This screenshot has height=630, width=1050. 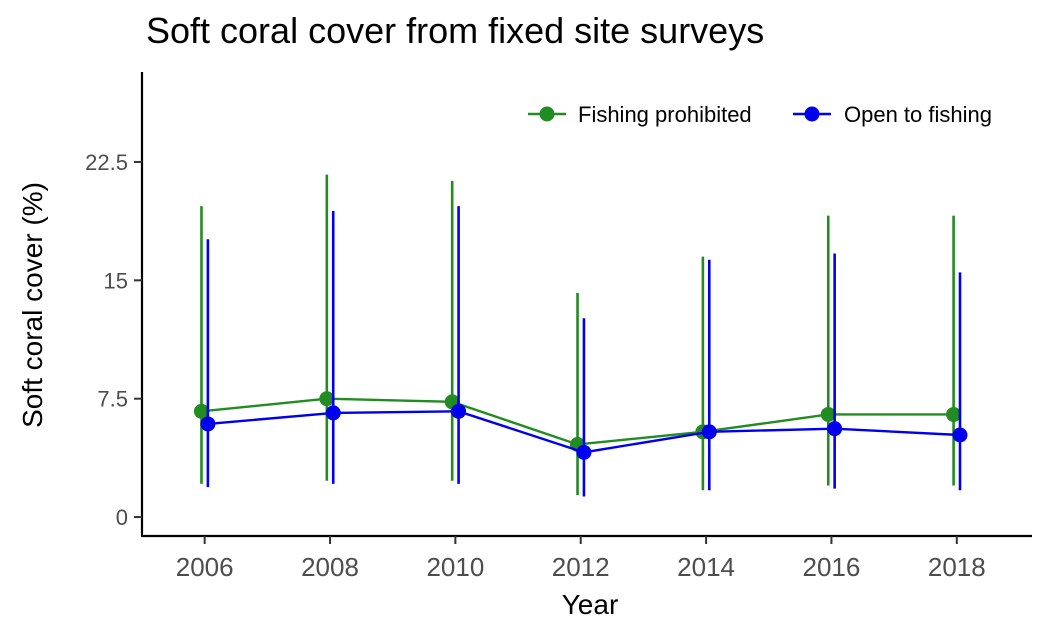 I want to click on y-tick-label: 7.5, so click(x=112, y=399).